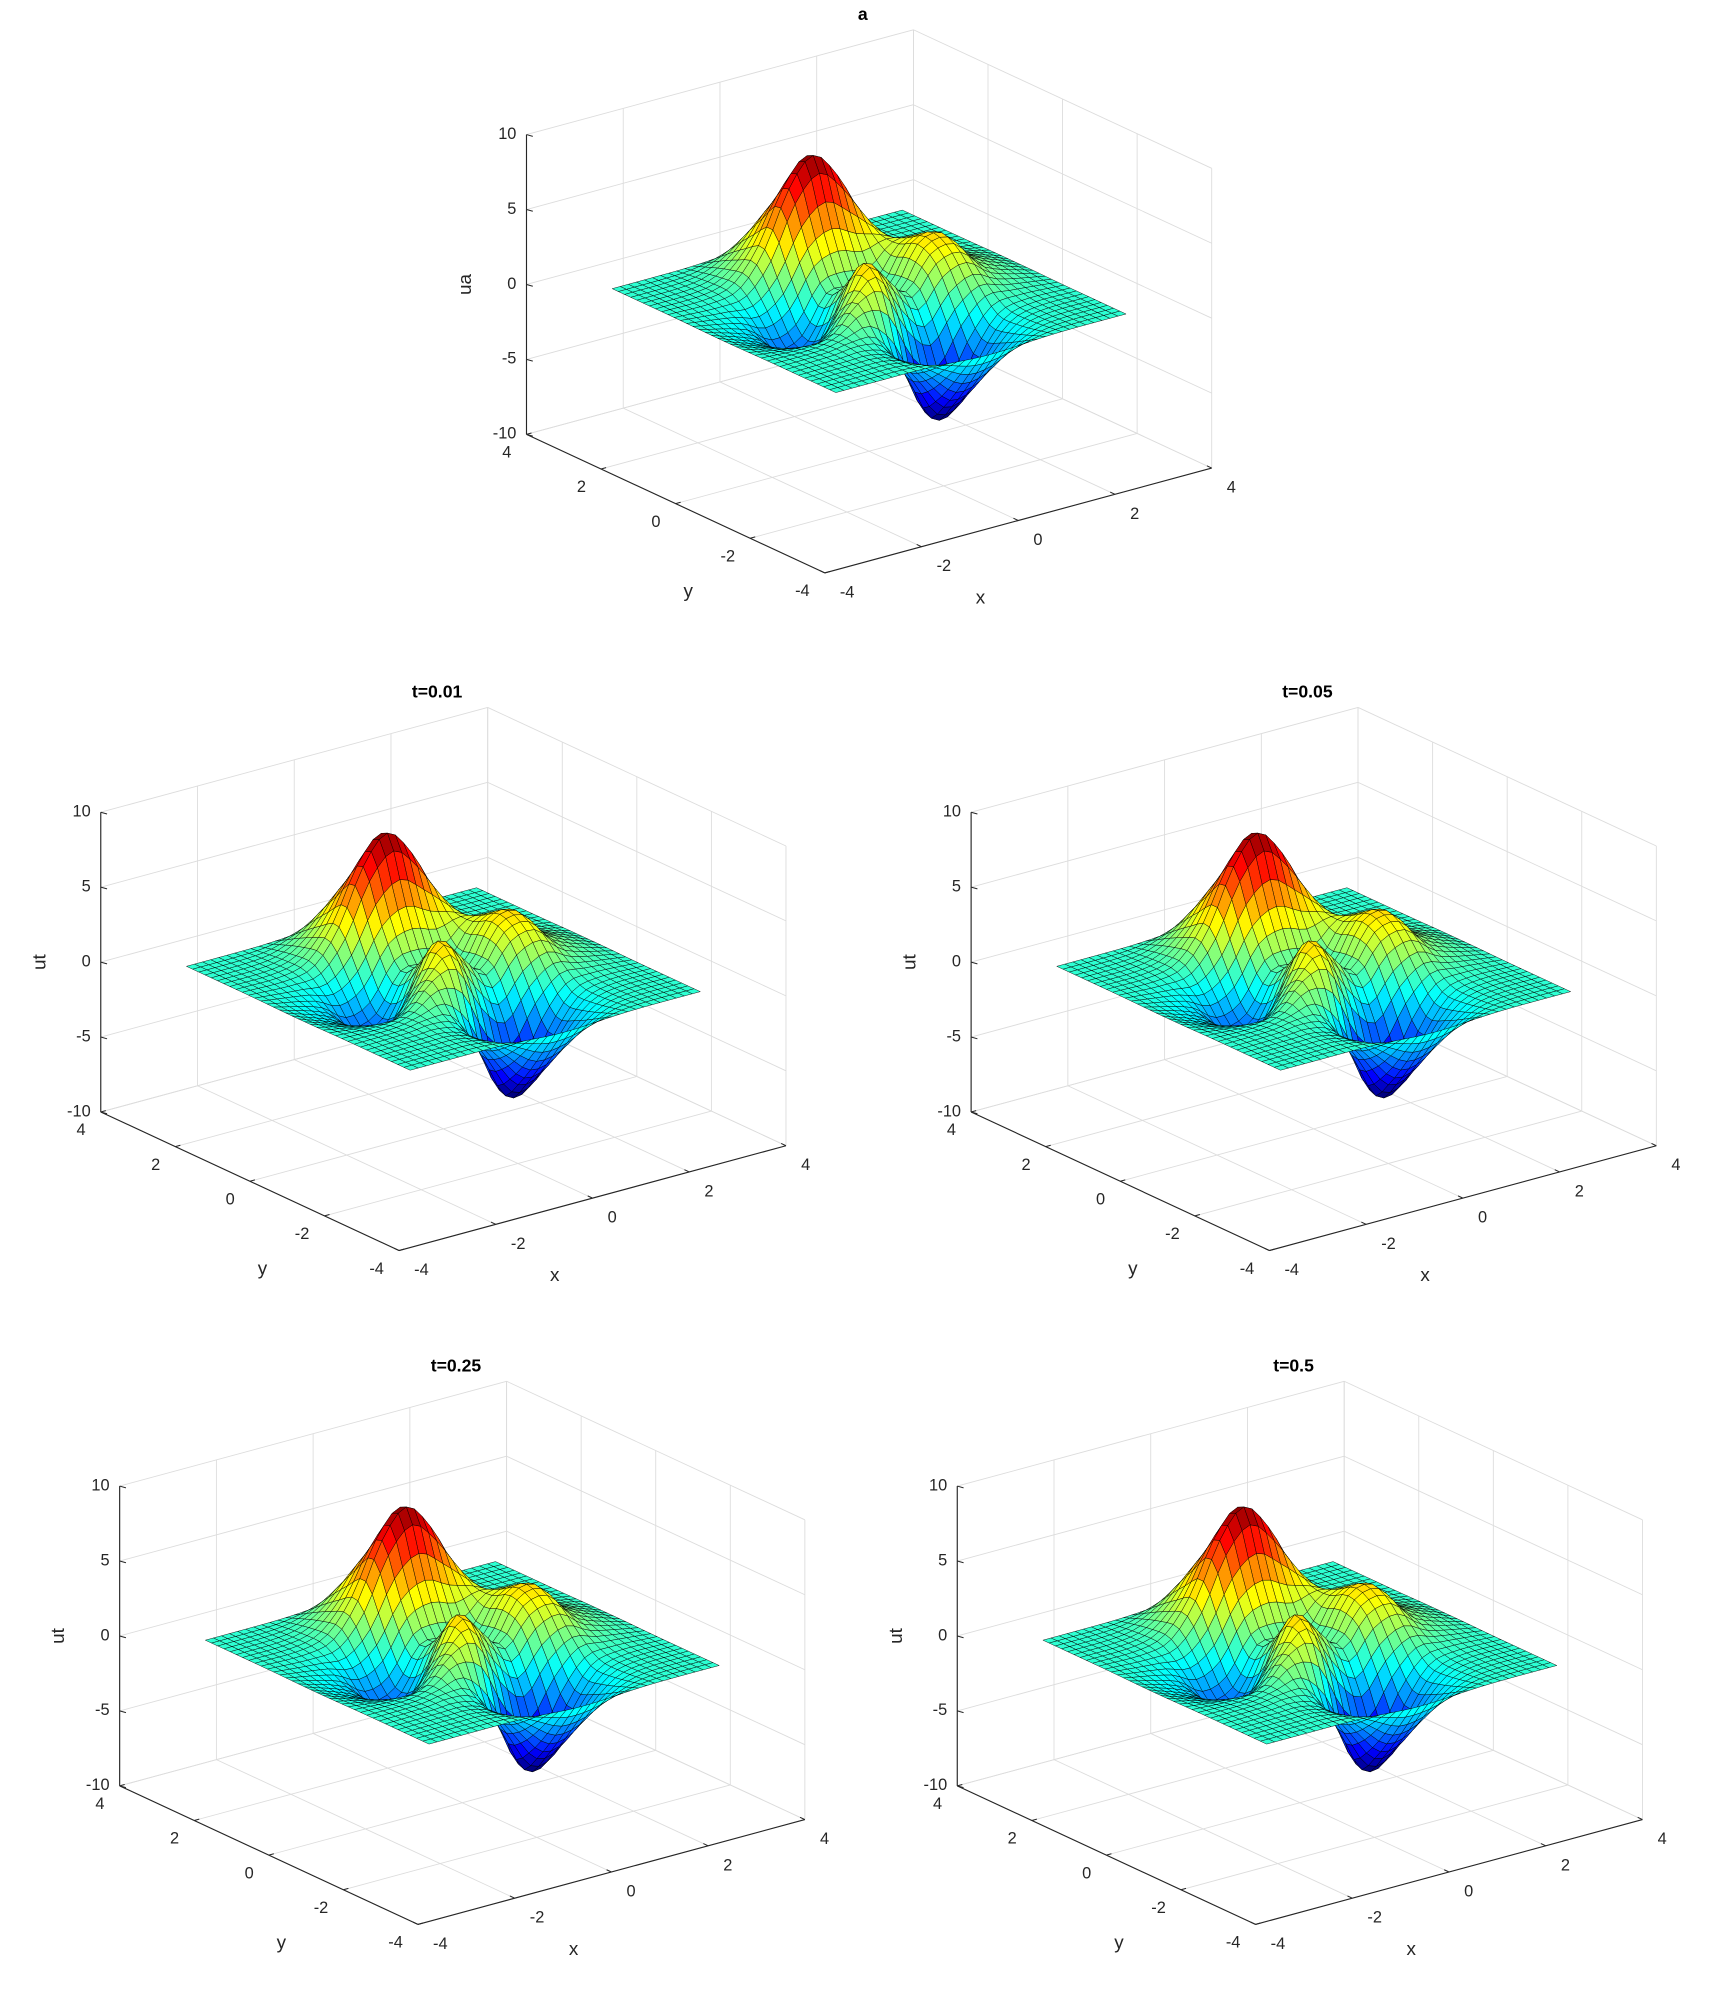 Image resolution: width=1713 pixels, height=1997 pixels. Describe the element at coordinates (104, 1560) in the screenshot. I see `z-tick-label: 5` at that location.